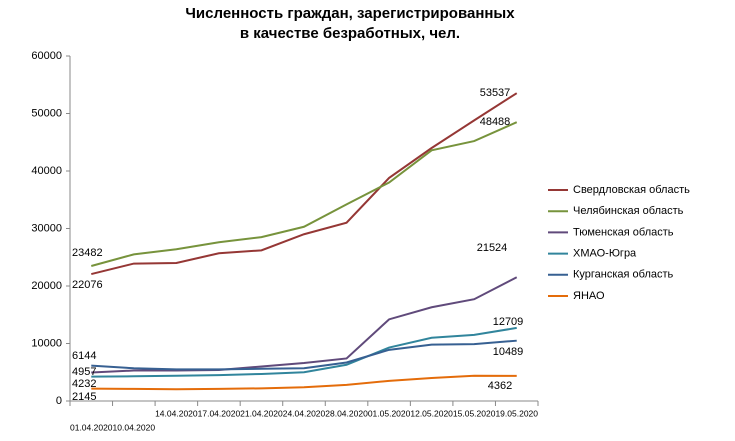 Image resolution: width=735 pixels, height=441 pixels. What do you see at coordinates (623, 232) in the screenshot?
I see `legend-label: Тюменская область` at bounding box center [623, 232].